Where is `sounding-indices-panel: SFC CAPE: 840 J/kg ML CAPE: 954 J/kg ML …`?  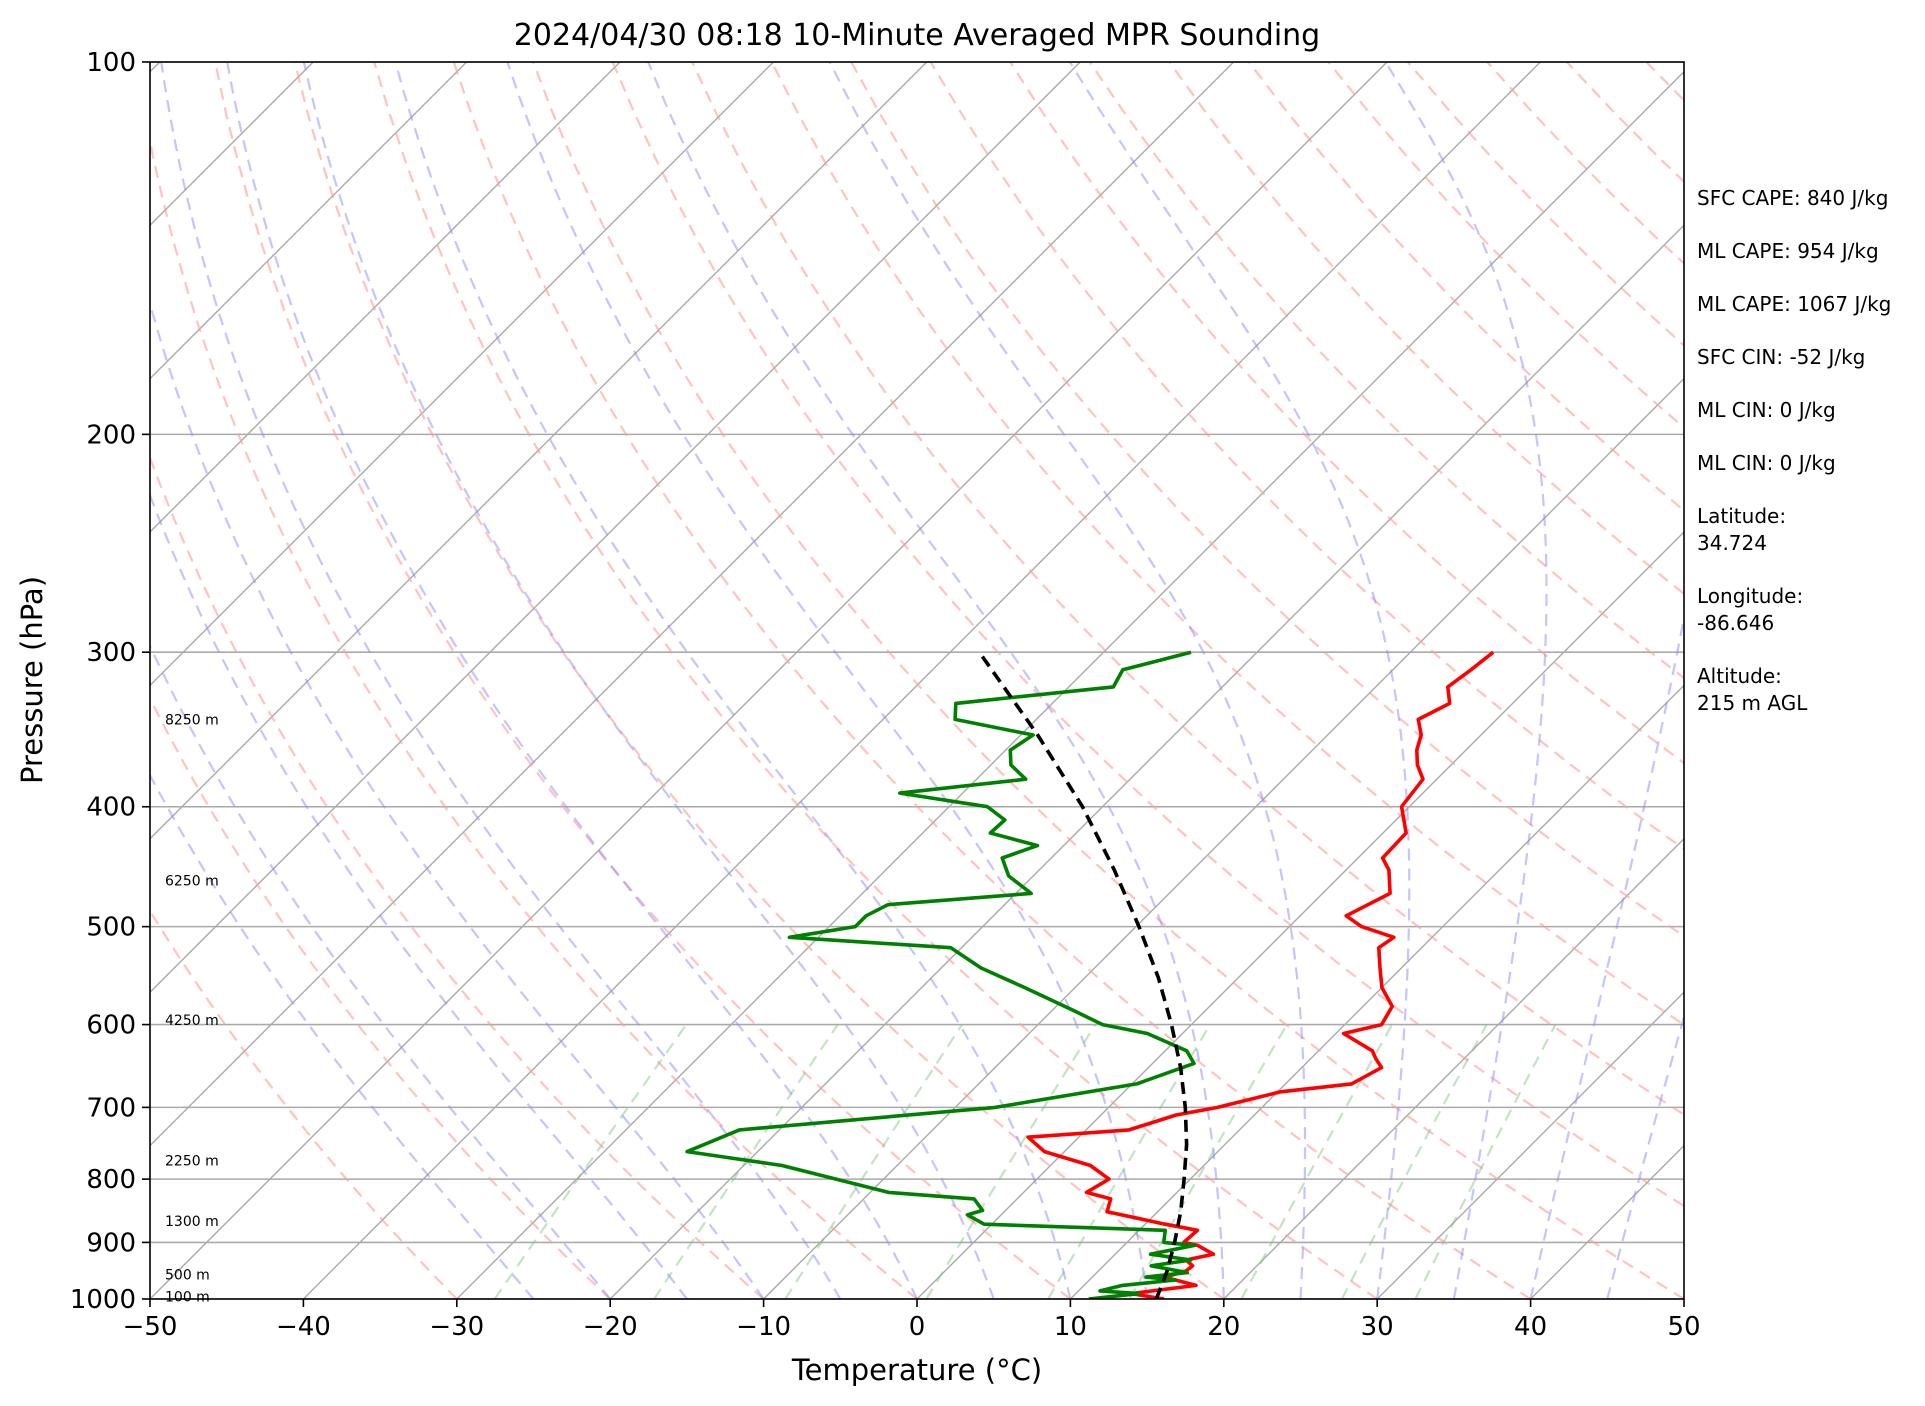
sounding-indices-panel: SFC CAPE: 840 J/kg ML CAPE: 954 J/kg ML … is located at coordinates (1809, 464).